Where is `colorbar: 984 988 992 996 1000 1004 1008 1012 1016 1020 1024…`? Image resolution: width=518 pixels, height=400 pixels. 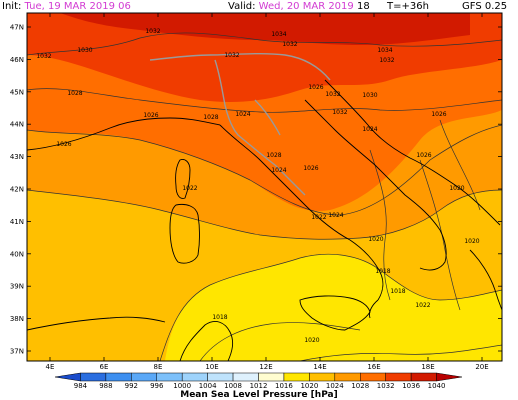 colorbar: 984 988 992 996 1000 1004 1008 1012 1016 1020 1024… is located at coordinates (258, 381).